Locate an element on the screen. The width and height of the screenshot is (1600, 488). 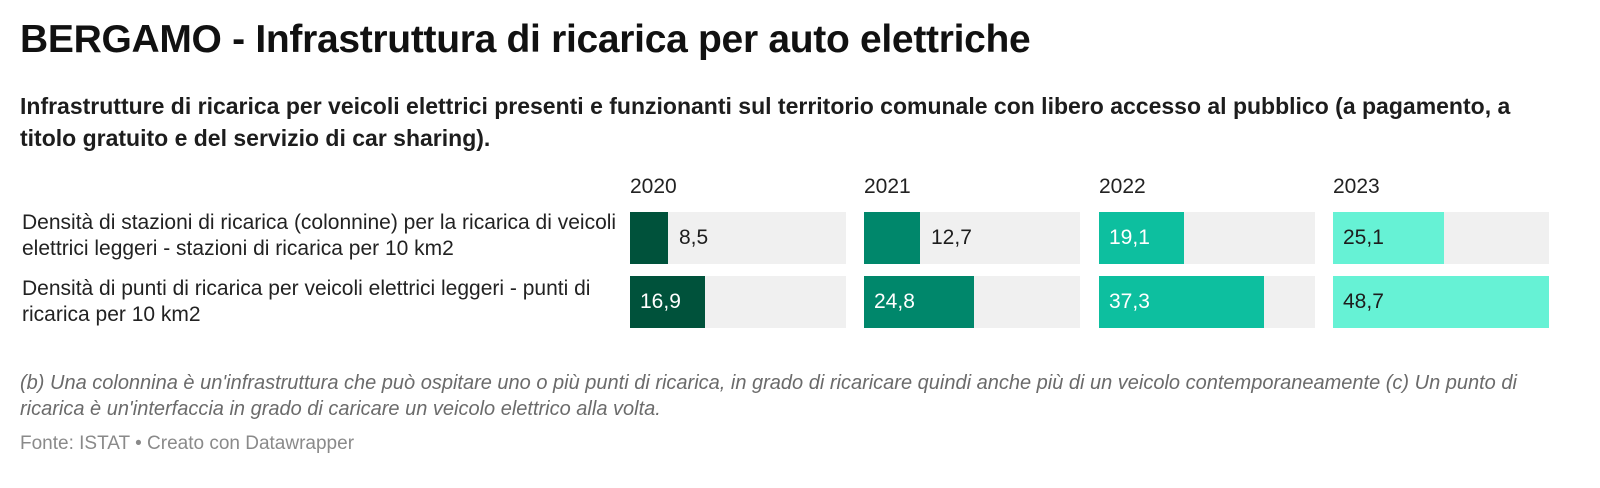
source-credit: Fonte: ISTAT • Creato con Datawrapper is located at coordinates (187, 443).